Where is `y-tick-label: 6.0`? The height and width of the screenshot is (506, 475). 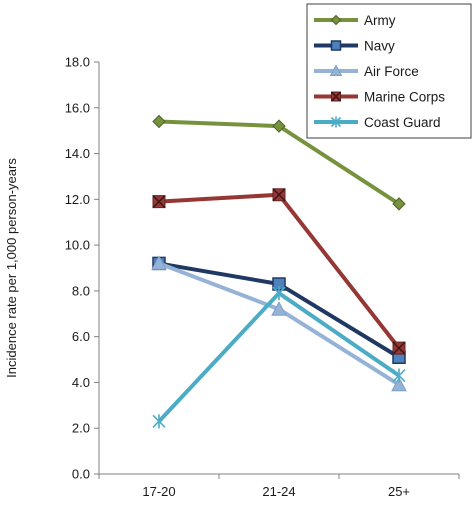
y-tick-label: 6.0 is located at coordinates (81, 336).